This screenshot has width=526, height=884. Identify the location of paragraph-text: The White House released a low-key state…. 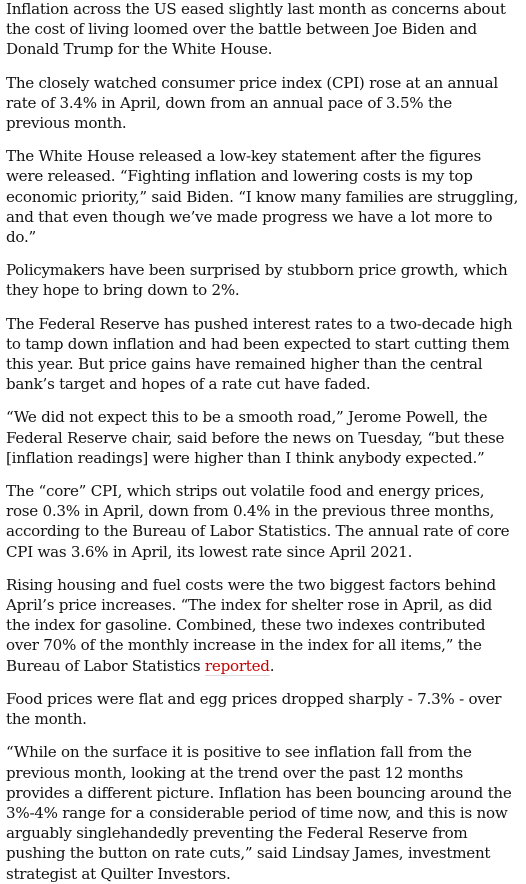
(262, 197).